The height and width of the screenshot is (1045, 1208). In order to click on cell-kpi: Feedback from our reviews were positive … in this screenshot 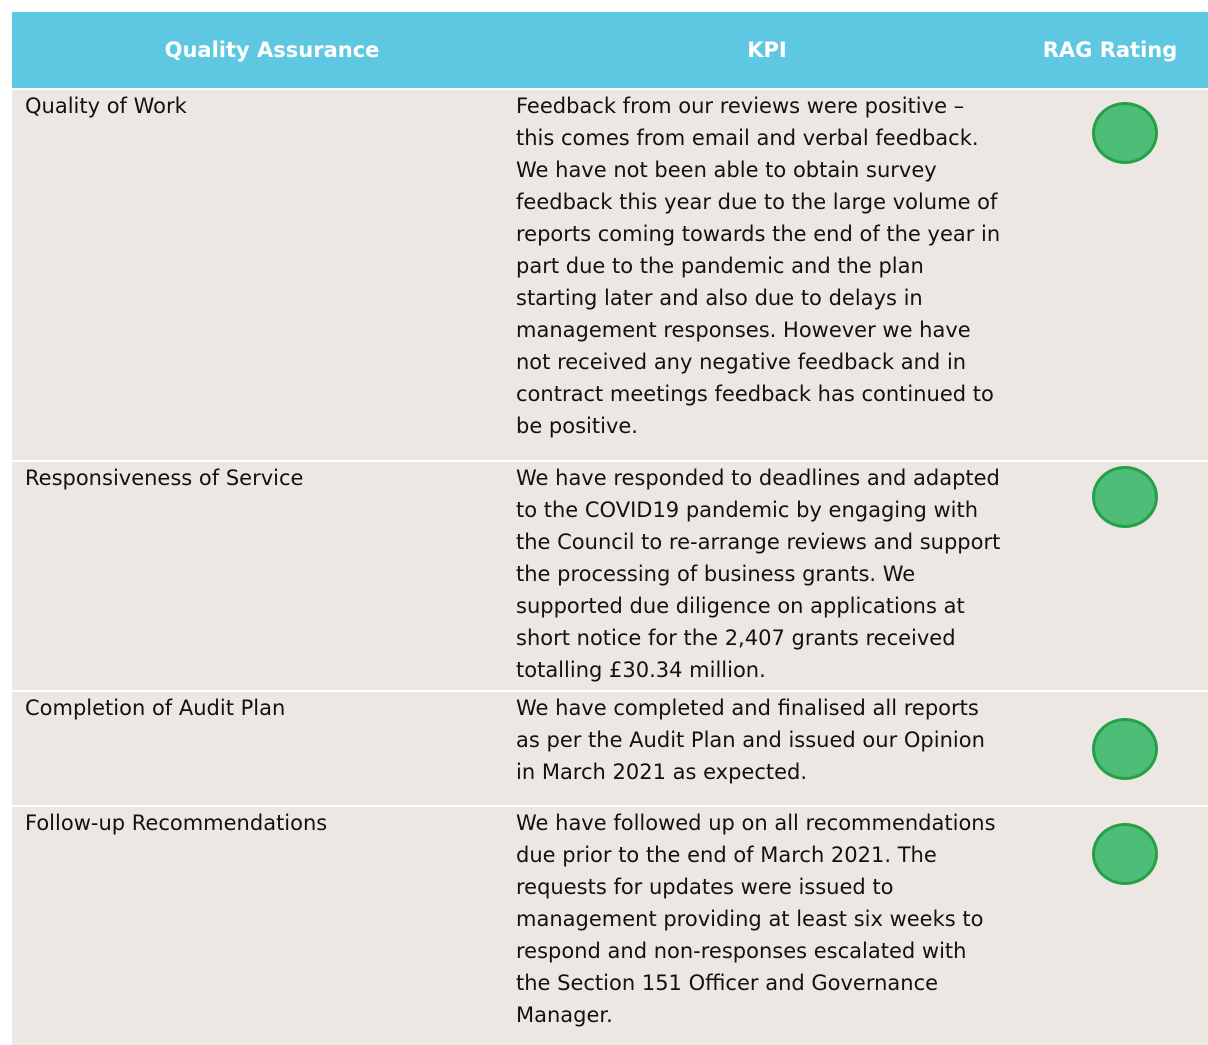, I will do `click(758, 266)`.